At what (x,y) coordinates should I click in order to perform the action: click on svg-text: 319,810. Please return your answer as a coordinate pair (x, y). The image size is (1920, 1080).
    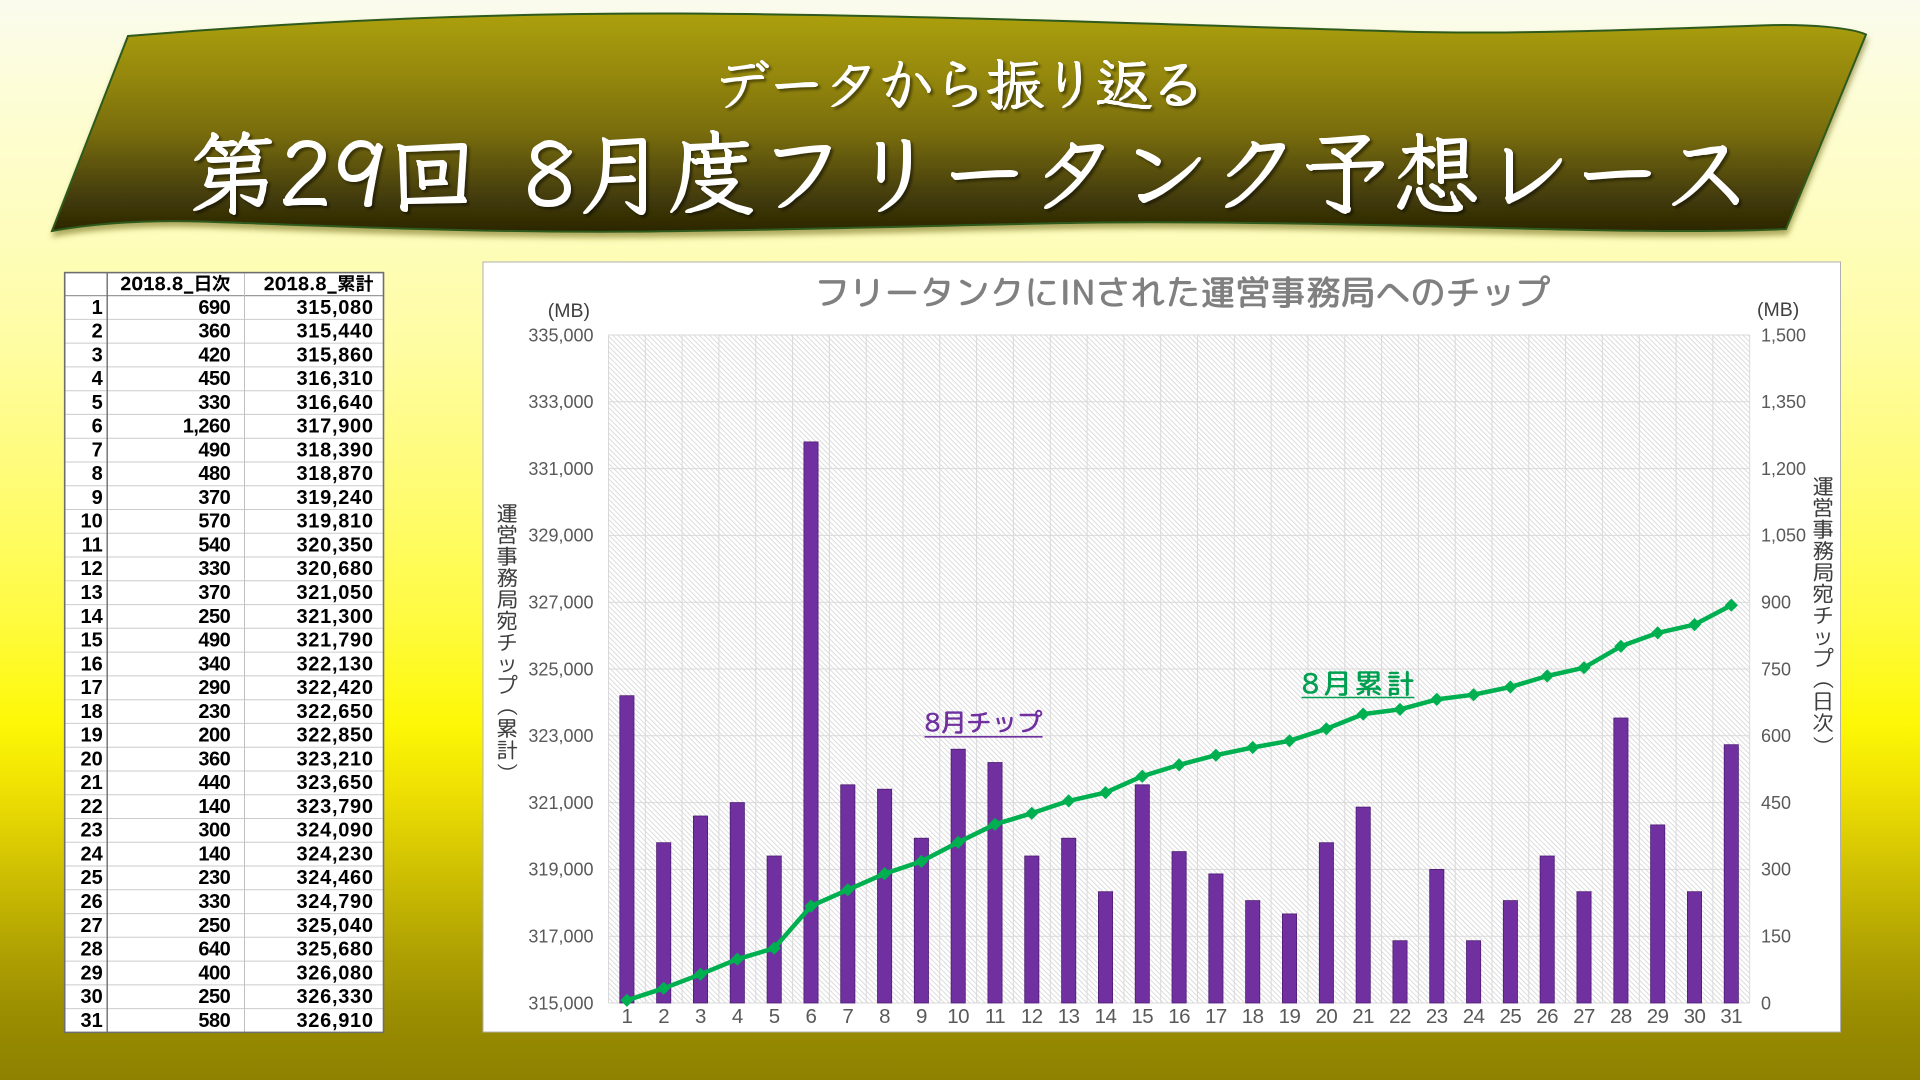
    Looking at the image, I should click on (334, 522).